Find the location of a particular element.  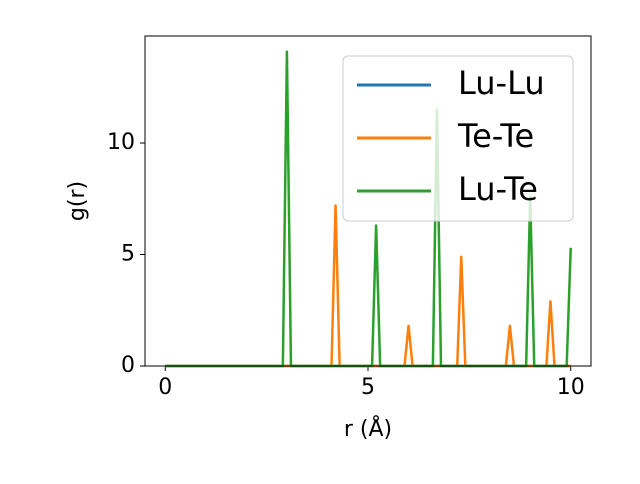

y-axis-label: g(r) is located at coordinates (77, 201).